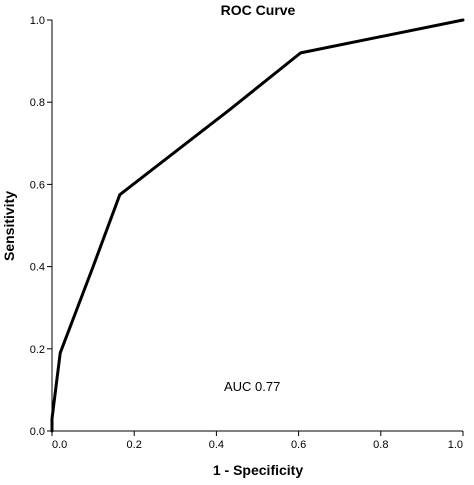  I want to click on y-tick-label: 0.0, so click(37, 432).